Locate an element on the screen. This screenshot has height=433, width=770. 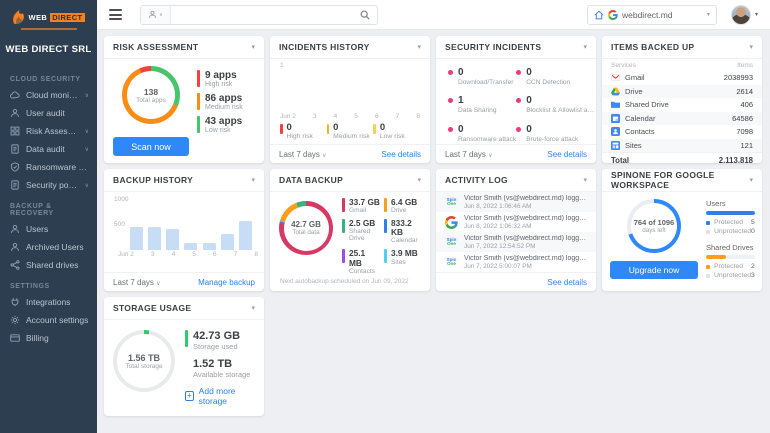
sidebar-item-shared-drives: Shared drives is located at coordinates (48, 265).